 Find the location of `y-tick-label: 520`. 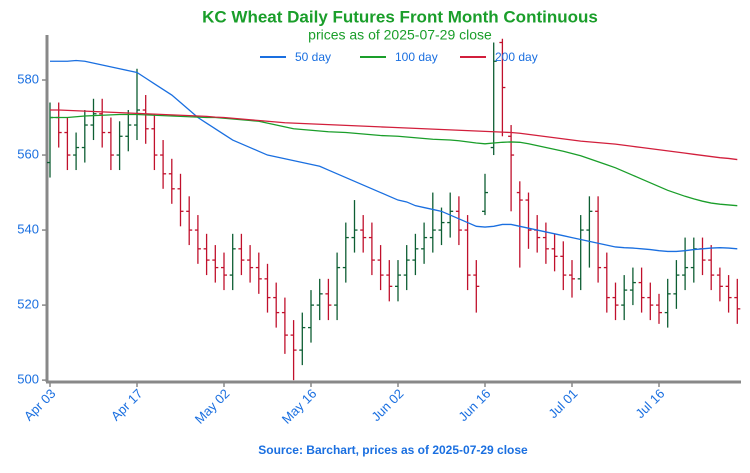

y-tick-label: 520 is located at coordinates (28, 304).